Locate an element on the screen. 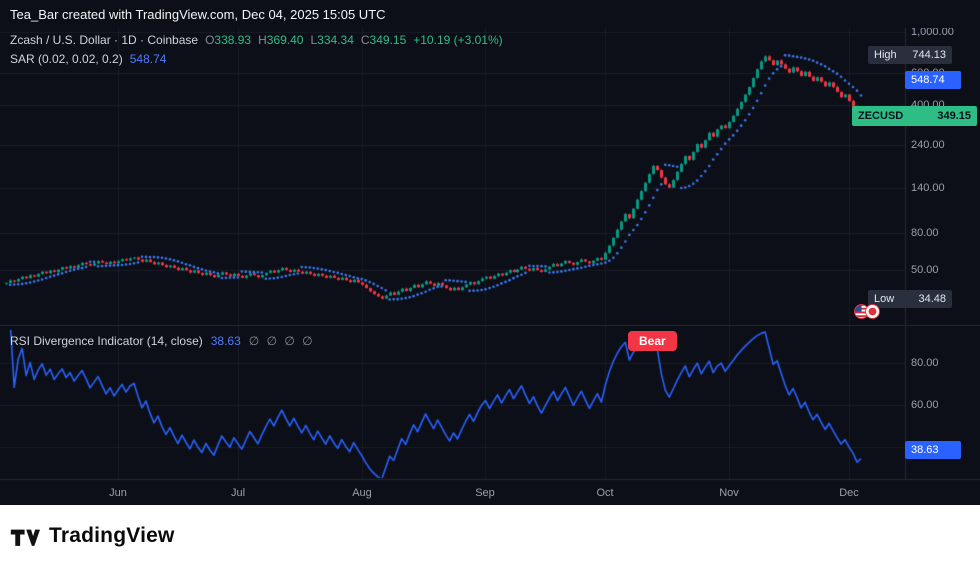 The image size is (980, 567). price-axis-label: 240.00 is located at coordinates (928, 145).